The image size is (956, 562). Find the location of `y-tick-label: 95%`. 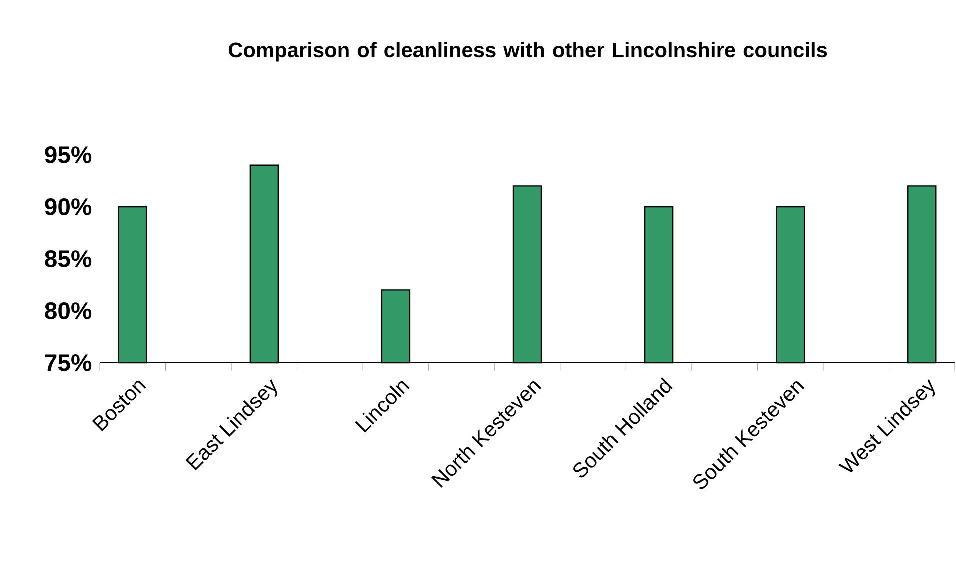

y-tick-label: 95% is located at coordinates (68, 155).